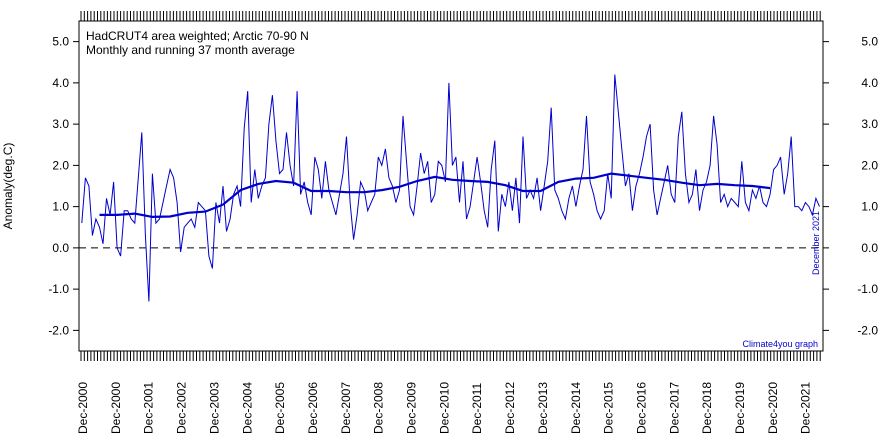 The height and width of the screenshot is (441, 880). I want to click on x-tick-label: Dec-2013, so click(543, 408).